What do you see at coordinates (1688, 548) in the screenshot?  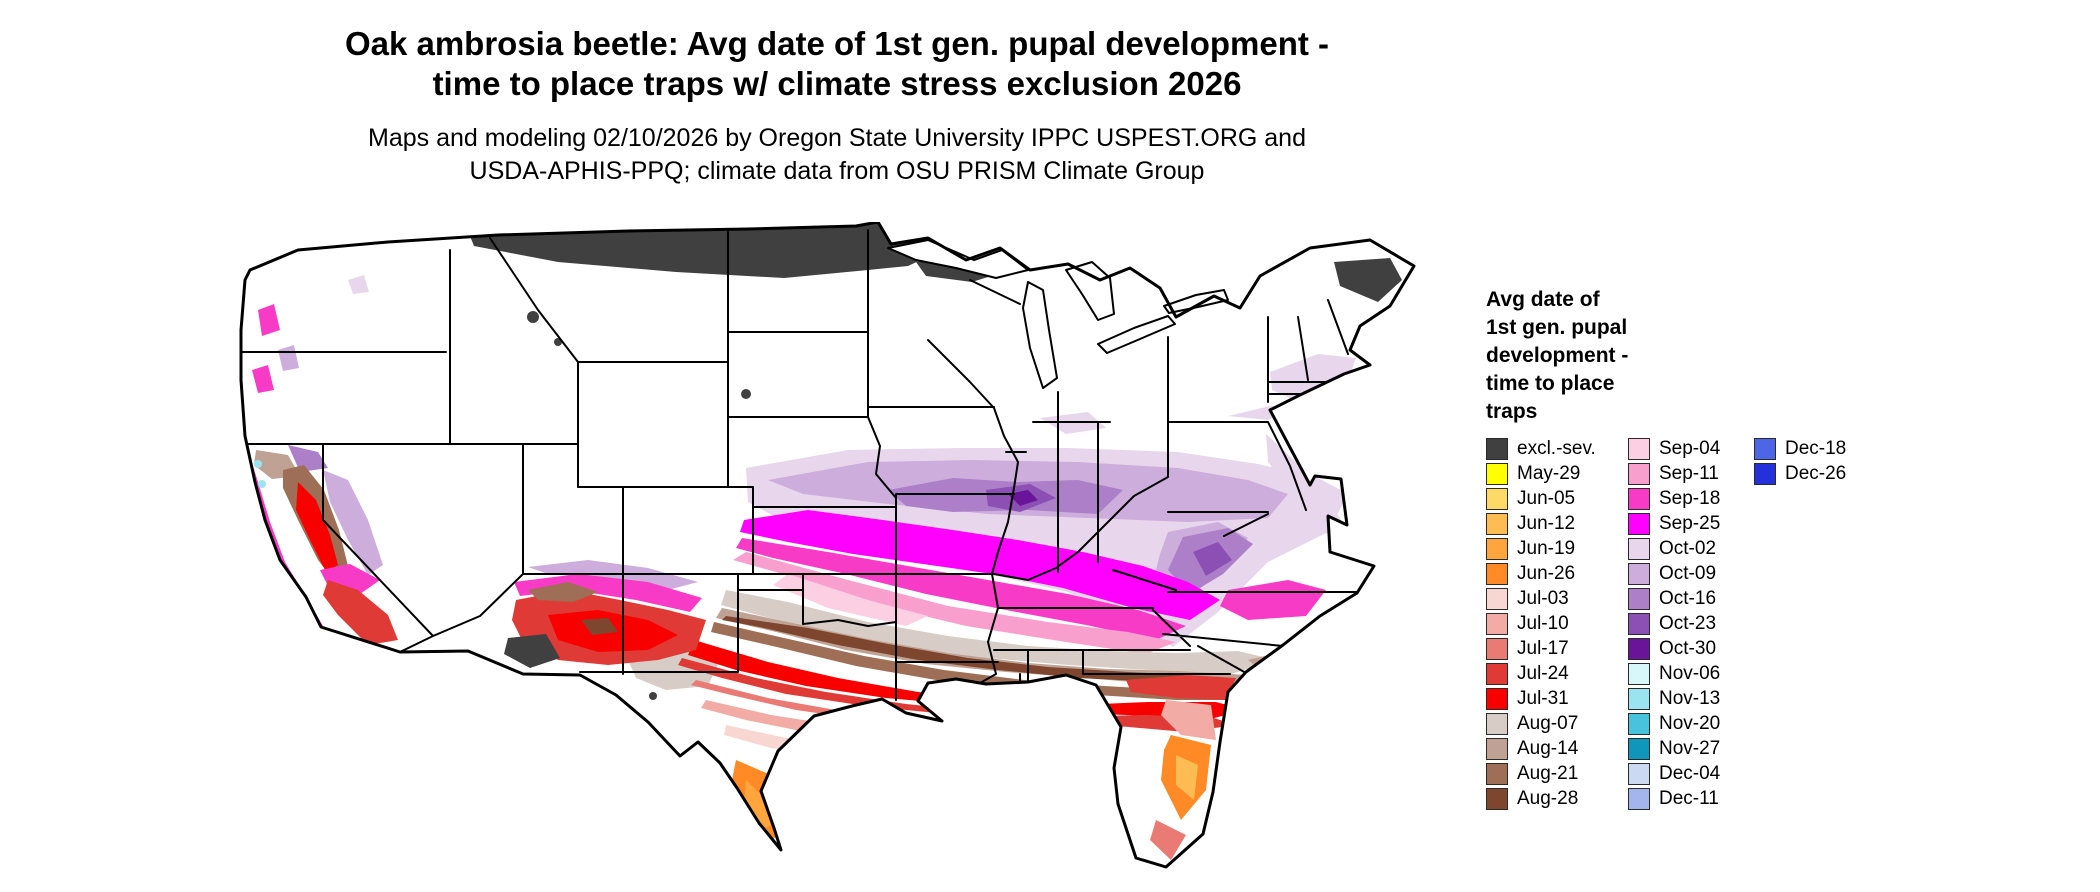 I see `legend-label: Oct-02` at bounding box center [1688, 548].